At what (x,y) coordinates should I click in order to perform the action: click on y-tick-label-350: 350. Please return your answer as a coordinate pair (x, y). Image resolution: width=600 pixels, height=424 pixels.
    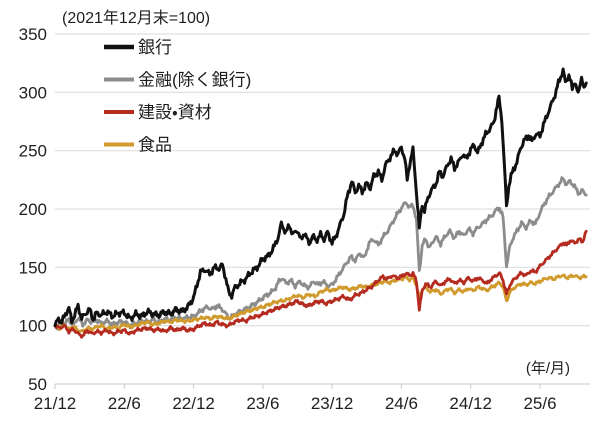
    Looking at the image, I should click on (33, 34).